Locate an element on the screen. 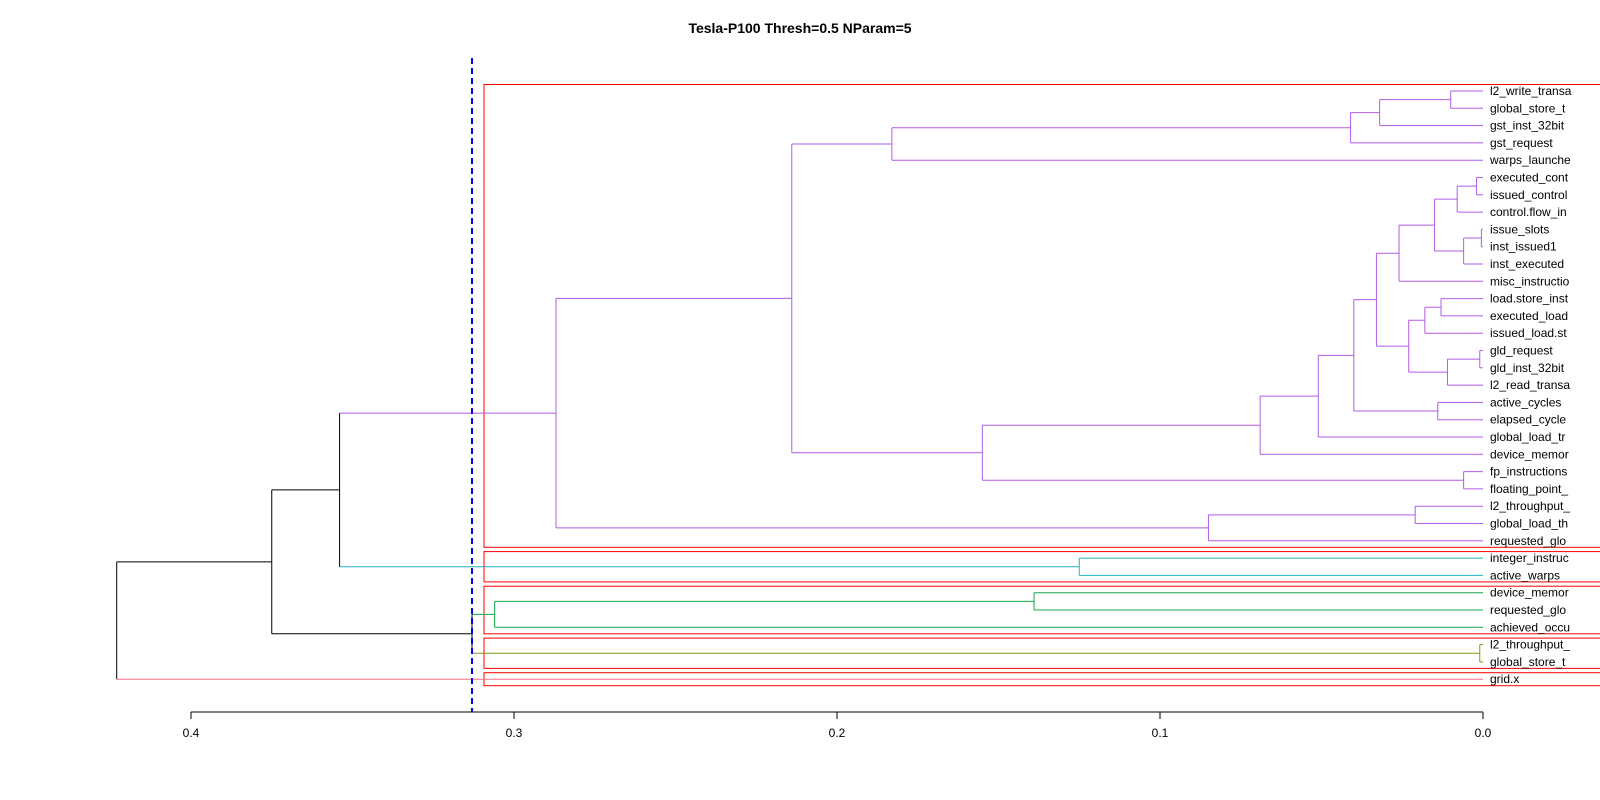  x-tick-label: 0.4 is located at coordinates (191, 733).